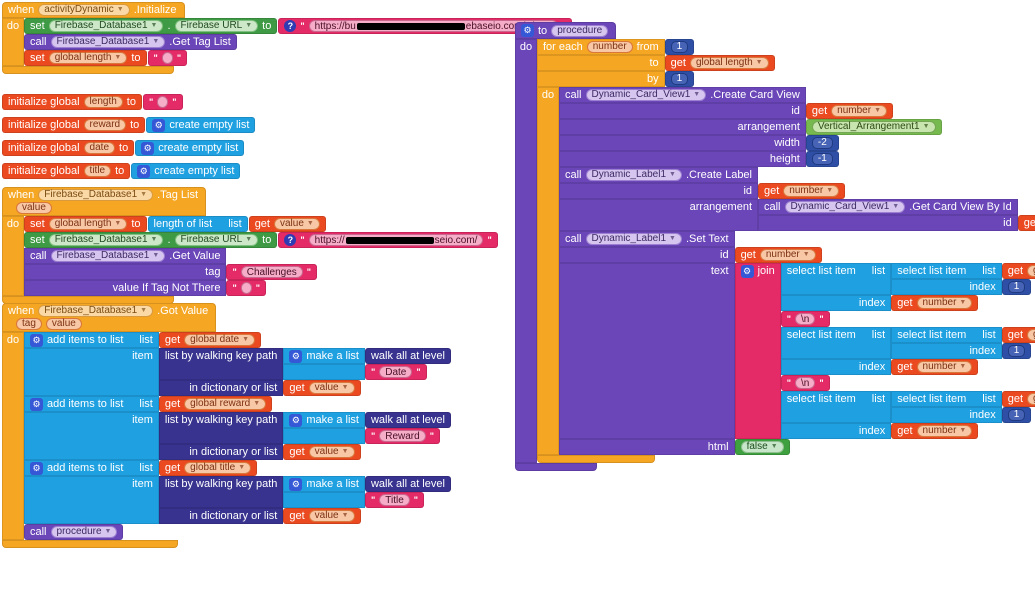 This screenshot has width=1035, height=592. Describe the element at coordinates (84, 532) in the screenshot. I see `procedure-dropdown: procedure ▼` at that location.